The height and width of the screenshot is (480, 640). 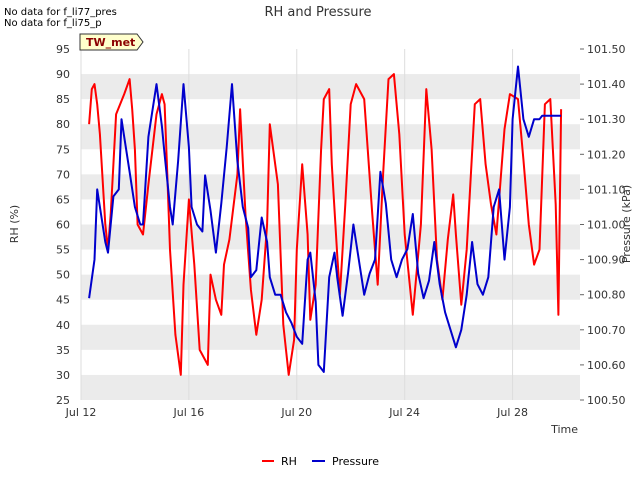 I want to click on x-axis-label: Time, so click(x=564, y=429).